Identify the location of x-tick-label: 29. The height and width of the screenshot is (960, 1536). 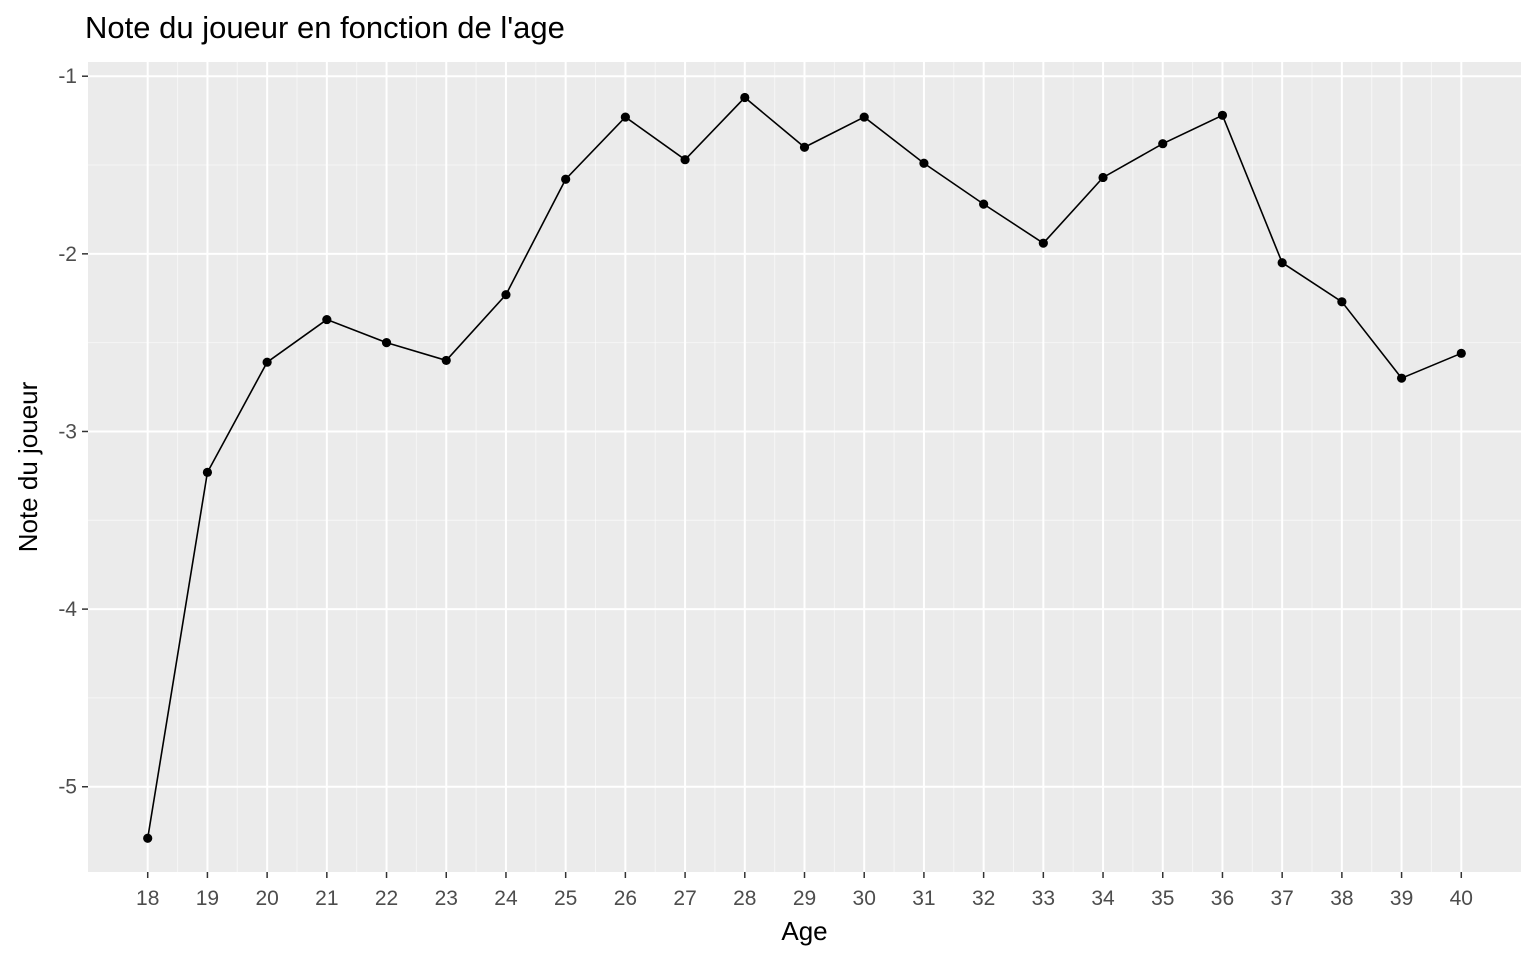
(804, 898).